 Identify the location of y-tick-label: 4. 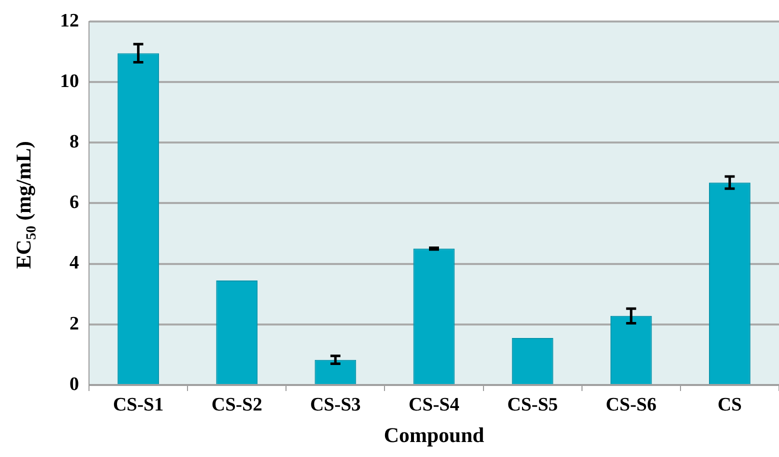
(75, 263).